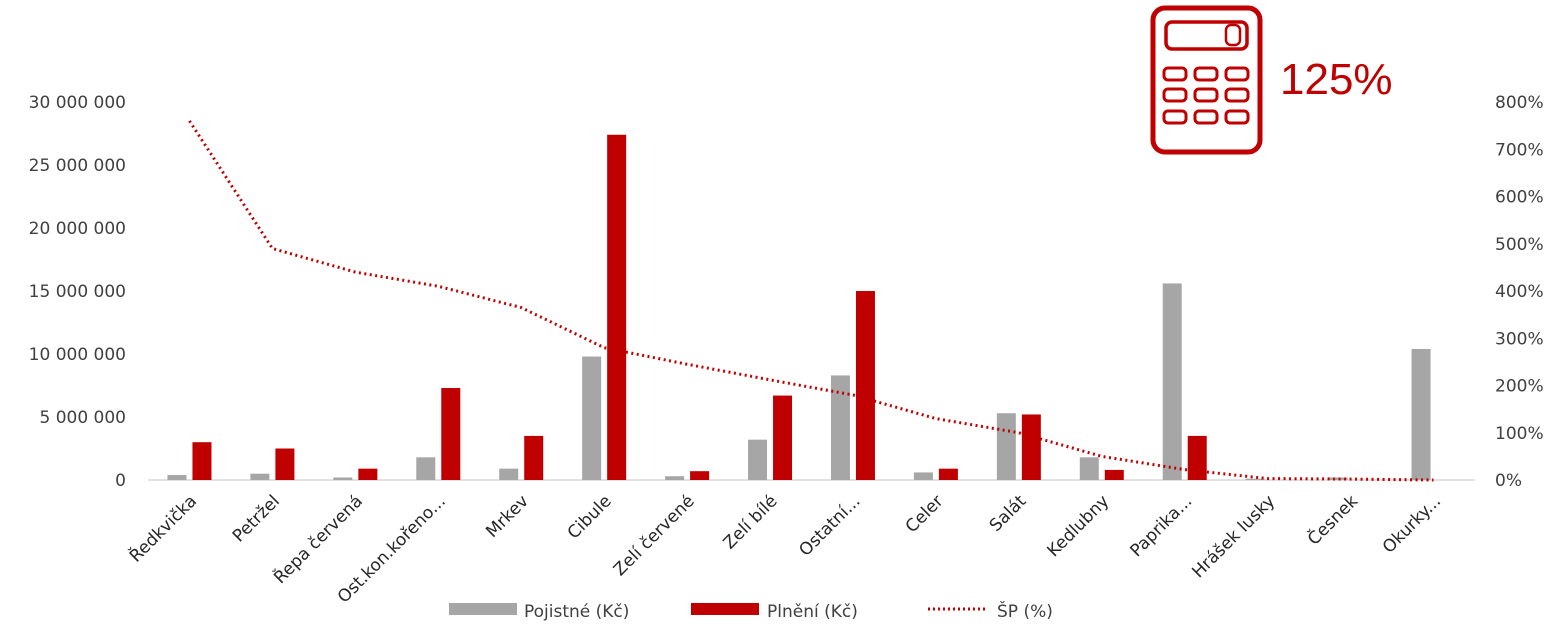 Image resolution: width=1559 pixels, height=624 pixels. I want to click on legend: Pojistné (Kč) Plnění (Kč) ŠP (%), so click(751, 611).